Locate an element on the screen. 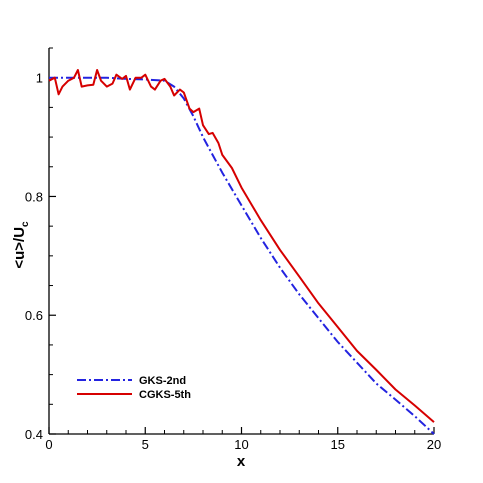 The image size is (483, 483). legend-label: CGKS-5th is located at coordinates (165, 395).